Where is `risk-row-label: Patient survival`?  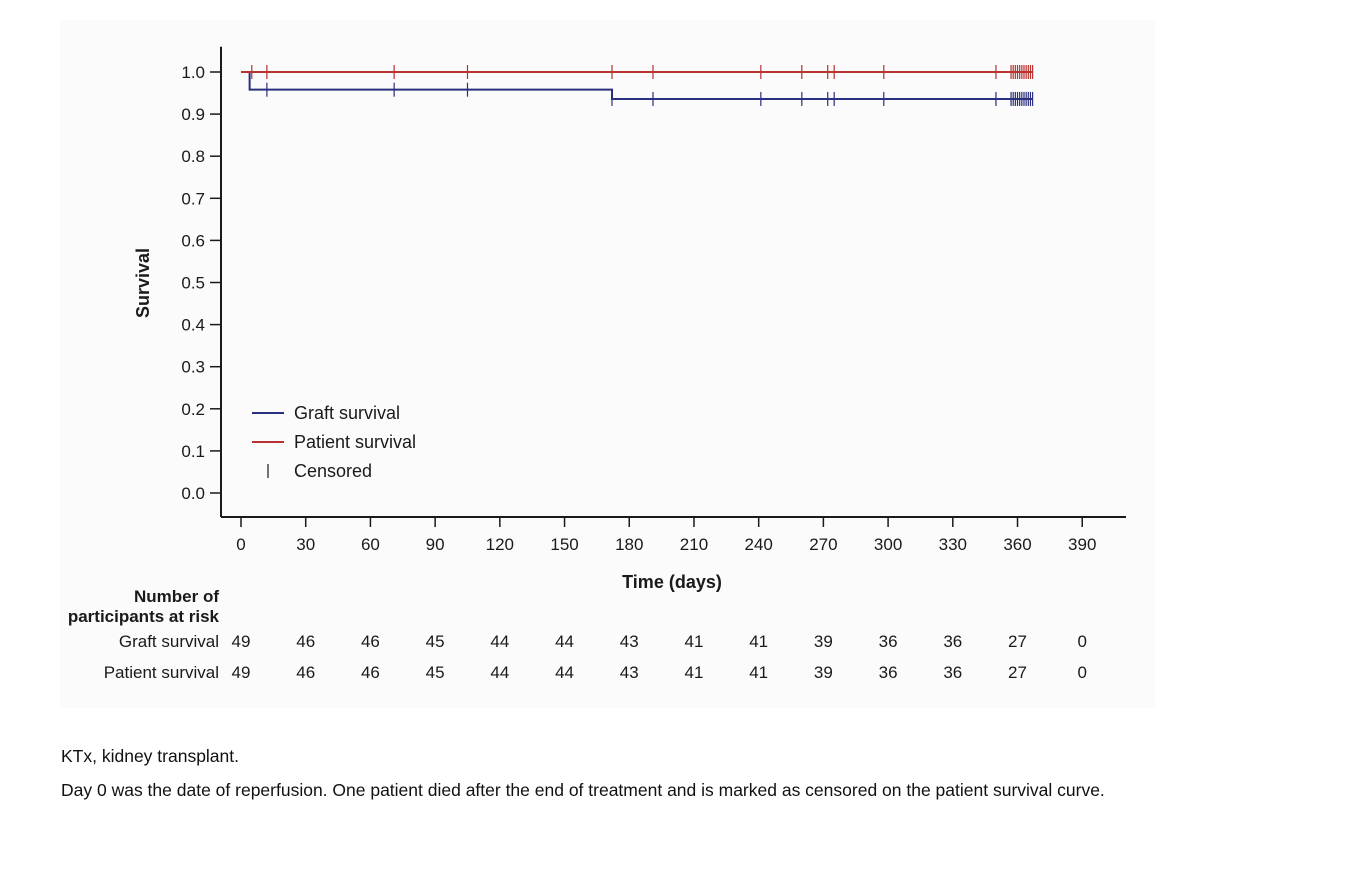 risk-row-label: Patient survival is located at coordinates (161, 672).